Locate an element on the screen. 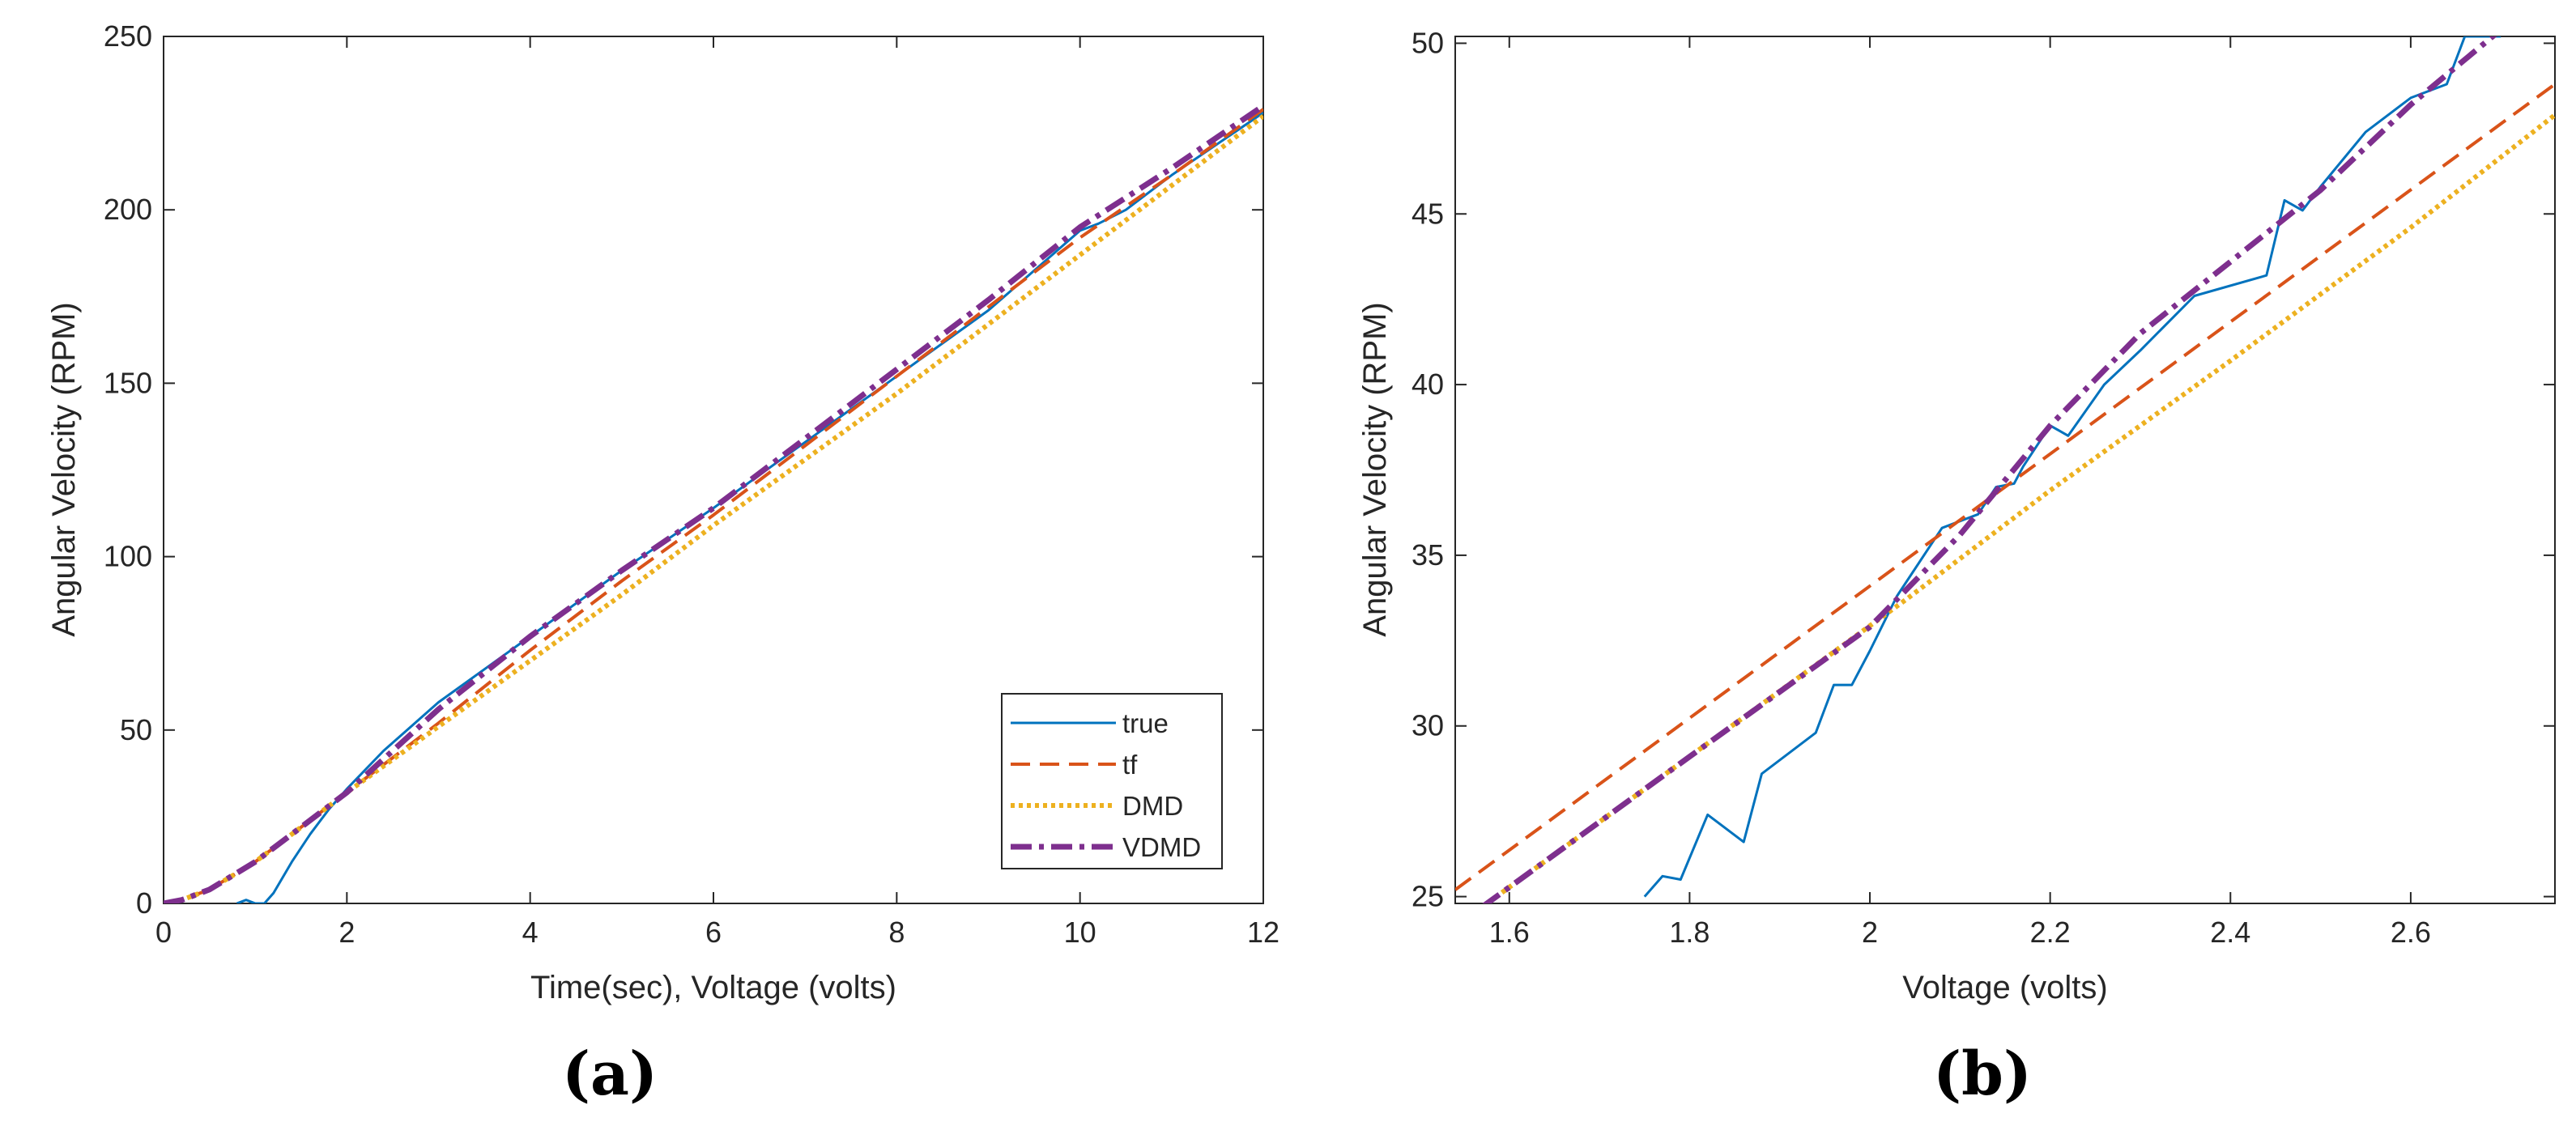  x-tick-label: 10 is located at coordinates (1080, 933).